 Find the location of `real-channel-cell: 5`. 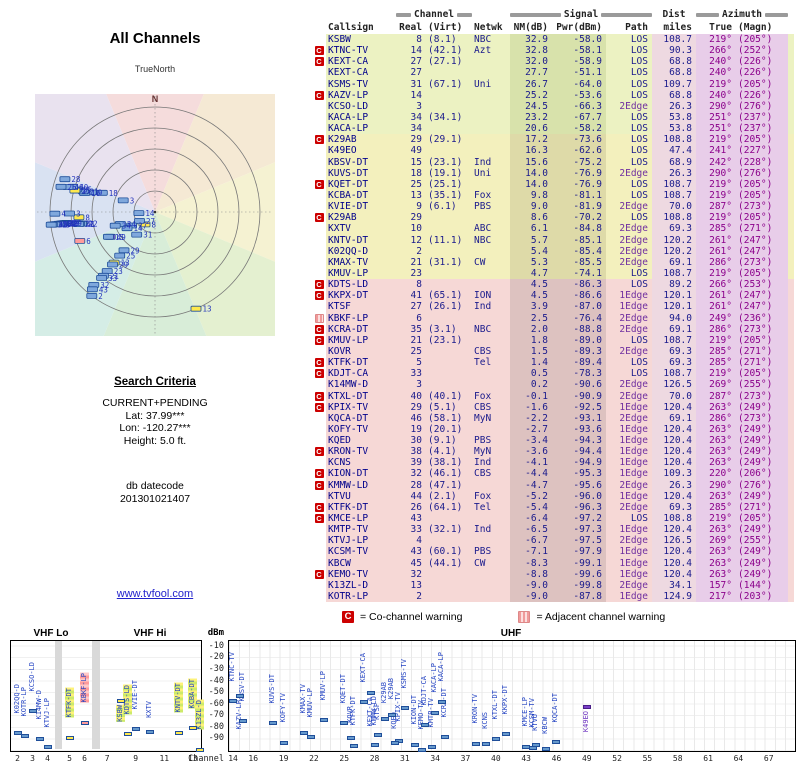

real-channel-cell: 5 is located at coordinates (419, 363).